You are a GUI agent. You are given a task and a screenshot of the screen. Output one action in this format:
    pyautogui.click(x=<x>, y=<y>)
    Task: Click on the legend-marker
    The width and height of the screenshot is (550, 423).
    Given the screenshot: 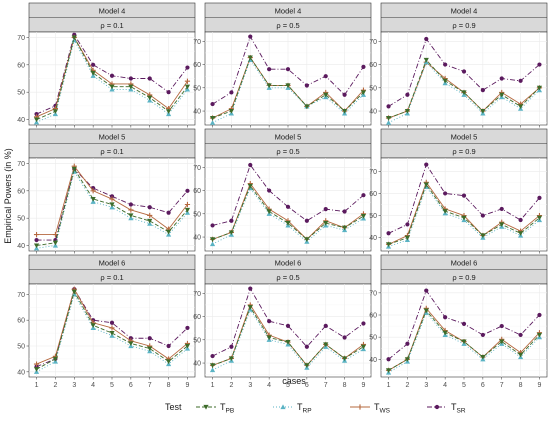 What is the action you would take?
    pyautogui.click(x=437, y=407)
    